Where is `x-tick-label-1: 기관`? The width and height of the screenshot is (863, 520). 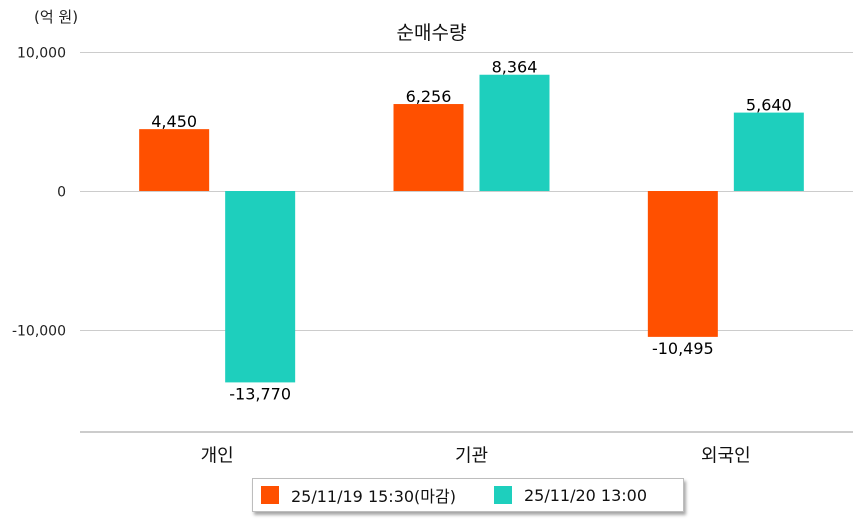 x-tick-label-1: 기관 is located at coordinates (471, 455).